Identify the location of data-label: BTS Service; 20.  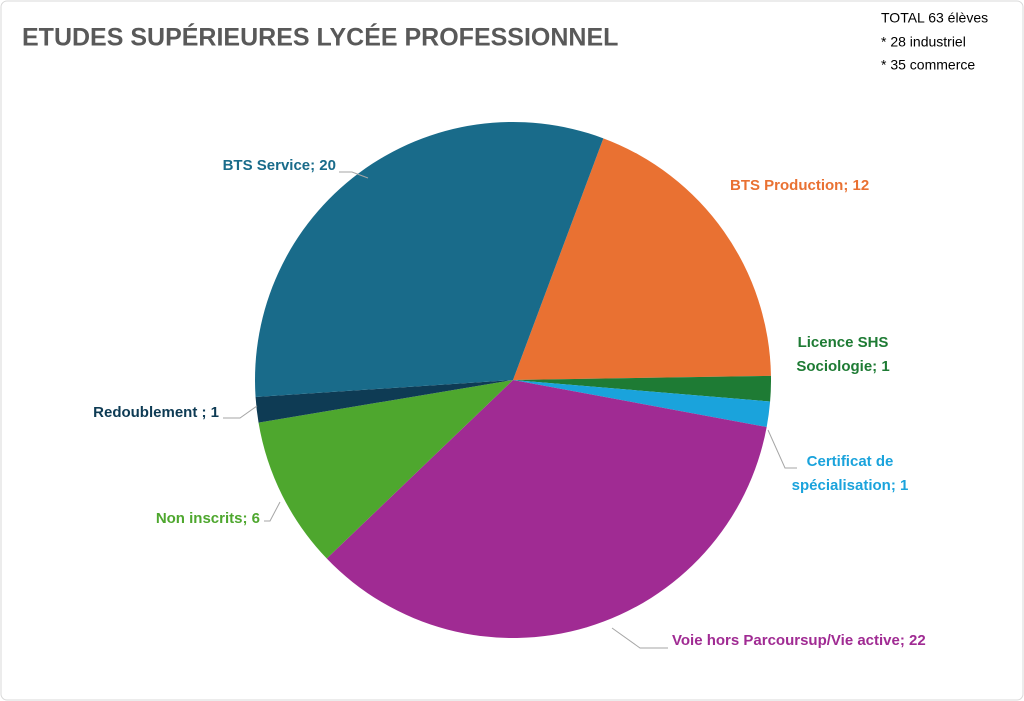
(279, 165).